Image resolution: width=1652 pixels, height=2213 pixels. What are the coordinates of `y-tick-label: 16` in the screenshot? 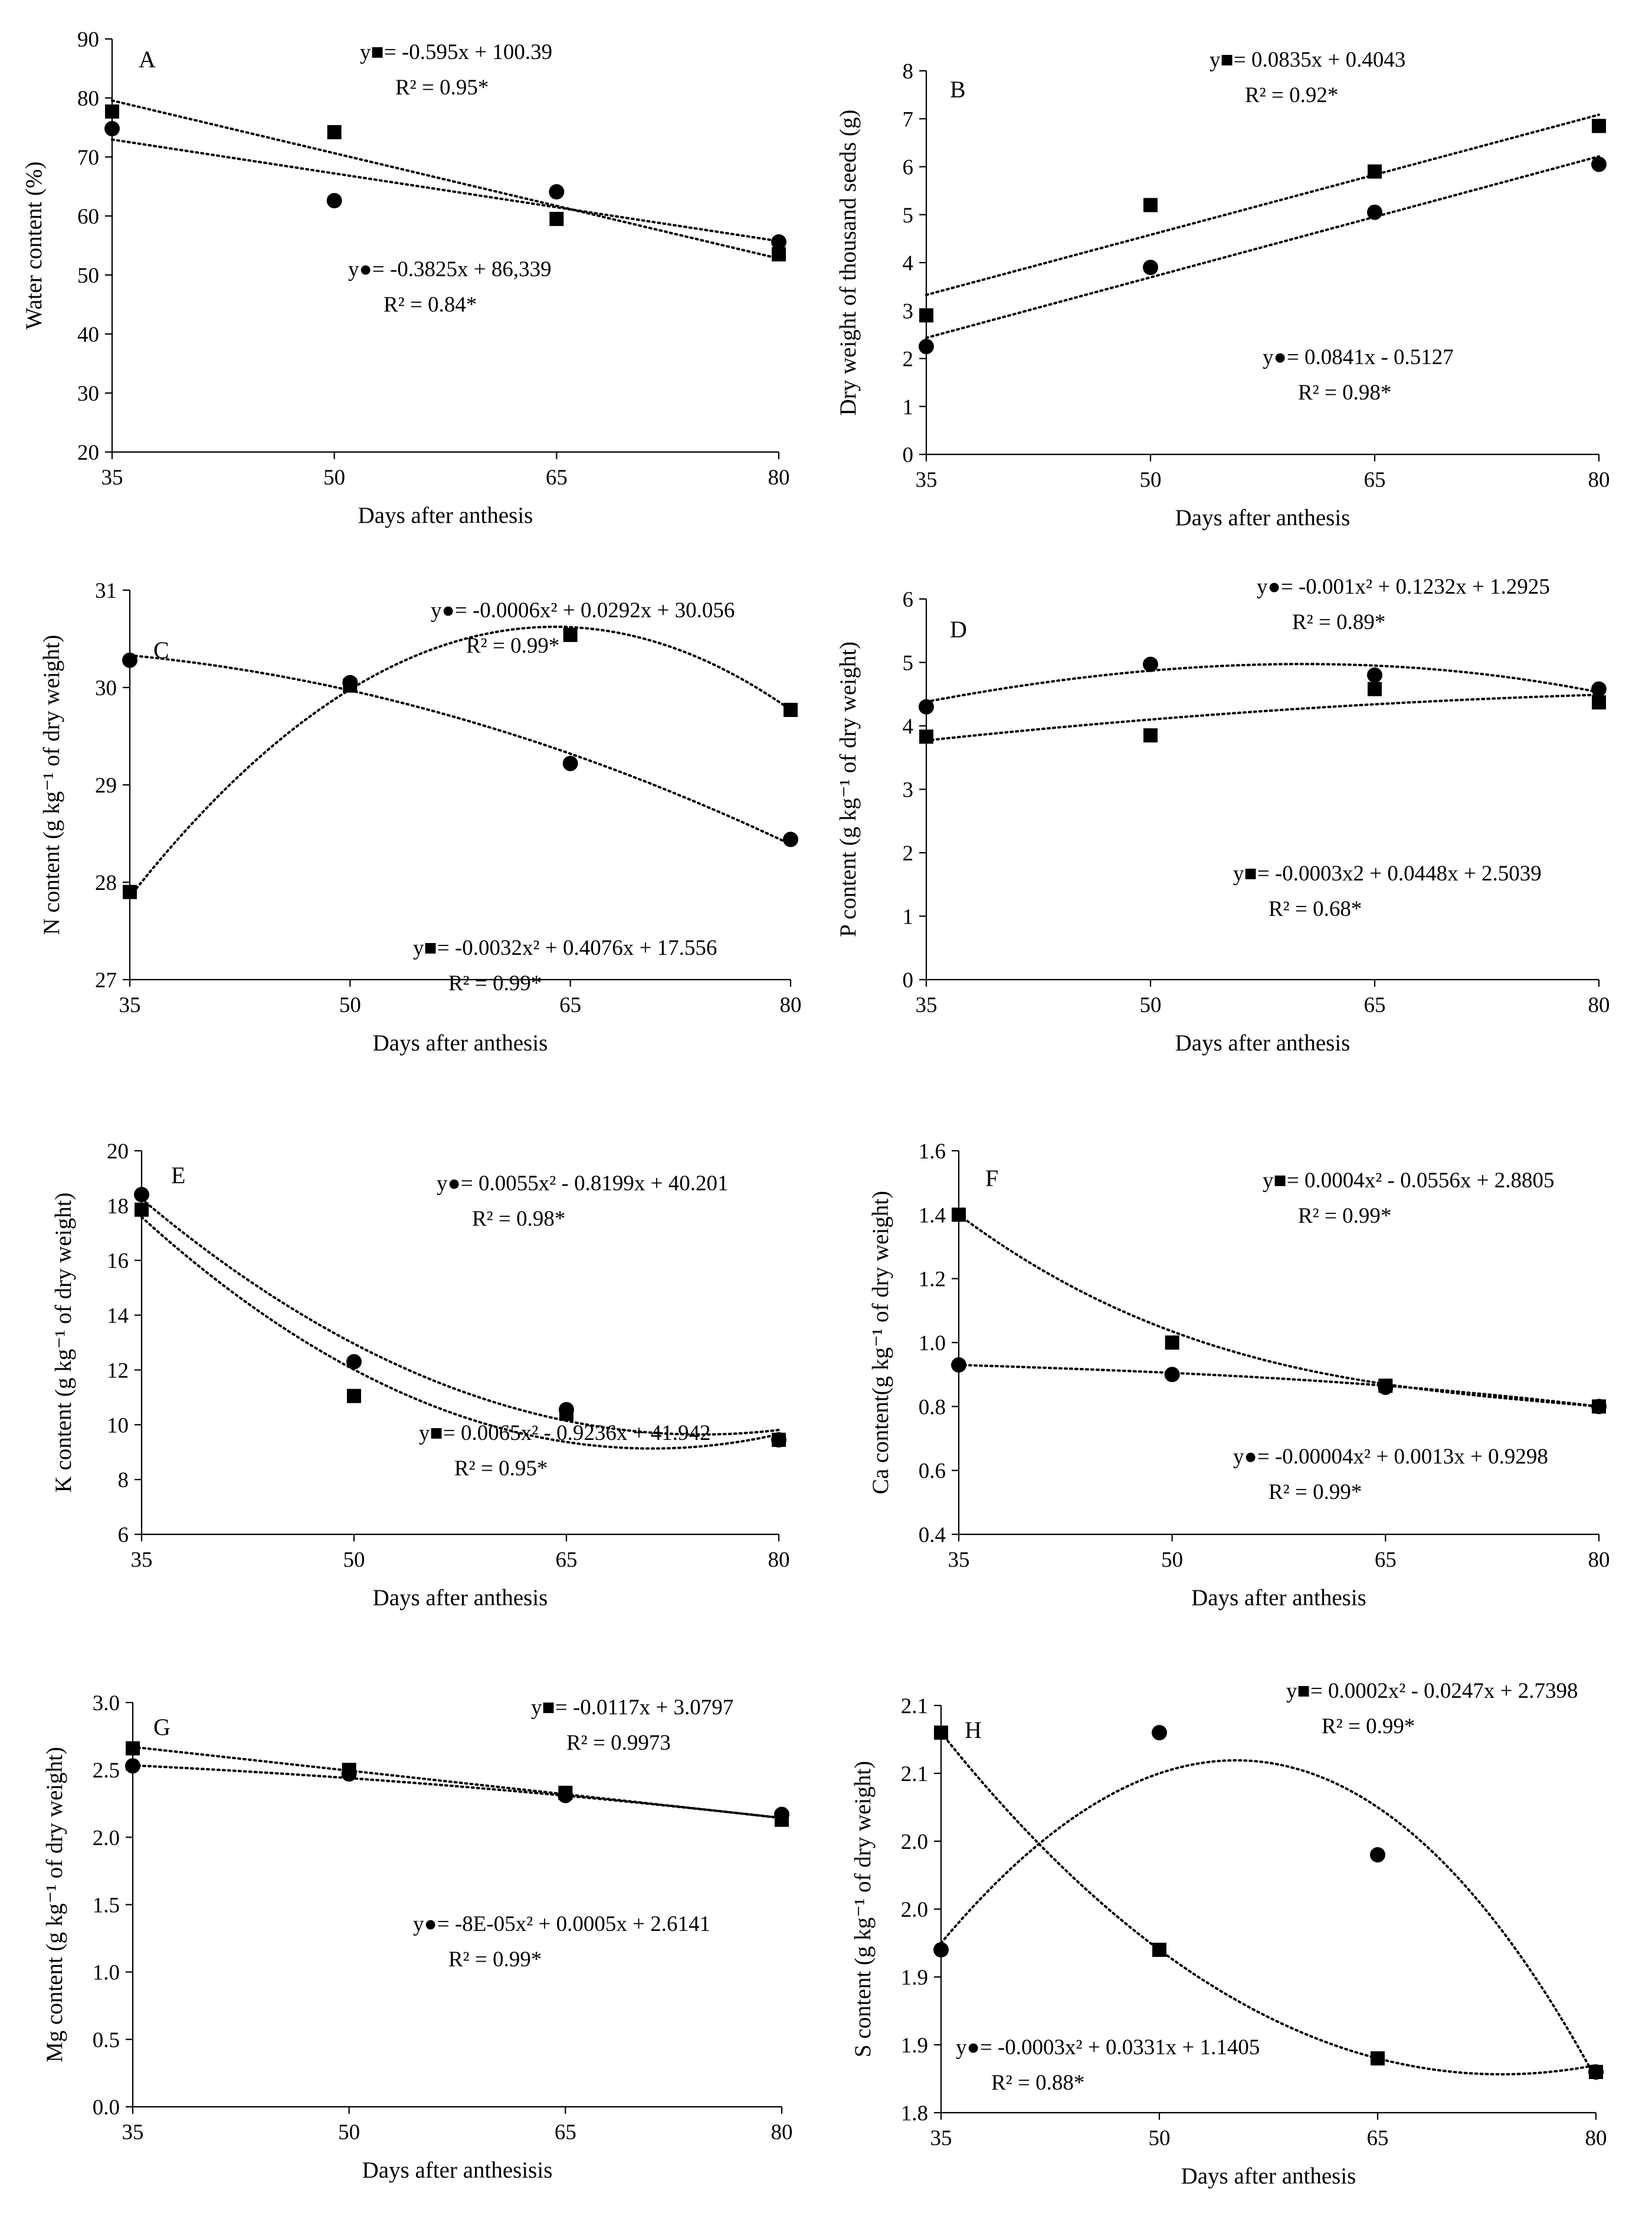 It's located at (118, 1261).